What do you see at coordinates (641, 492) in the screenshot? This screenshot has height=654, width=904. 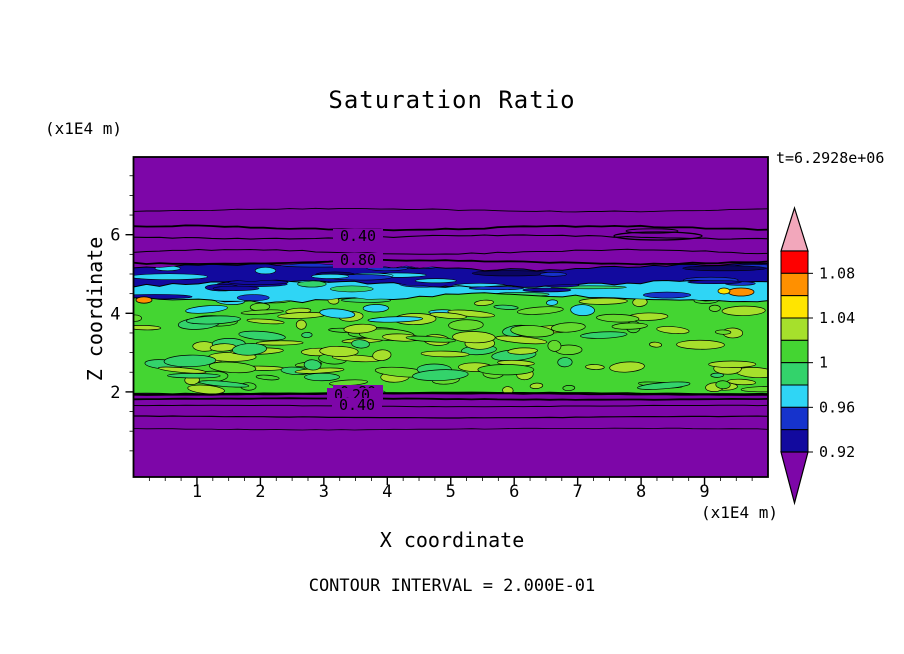 I see `x-tick-label: 8` at bounding box center [641, 492].